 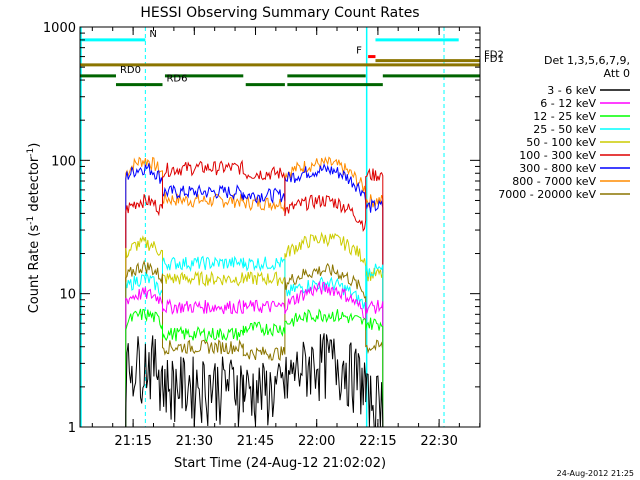 I want to click on y-axis-label-sup1: -1, so click(x=31, y=220).